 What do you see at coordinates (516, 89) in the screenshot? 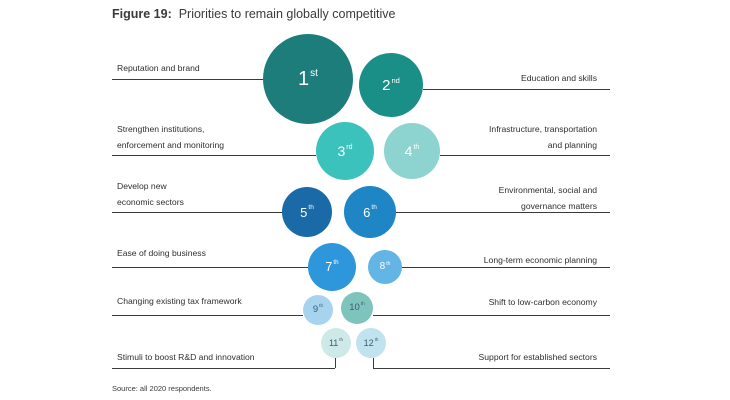
I see `priority-2-connector-line` at bounding box center [516, 89].